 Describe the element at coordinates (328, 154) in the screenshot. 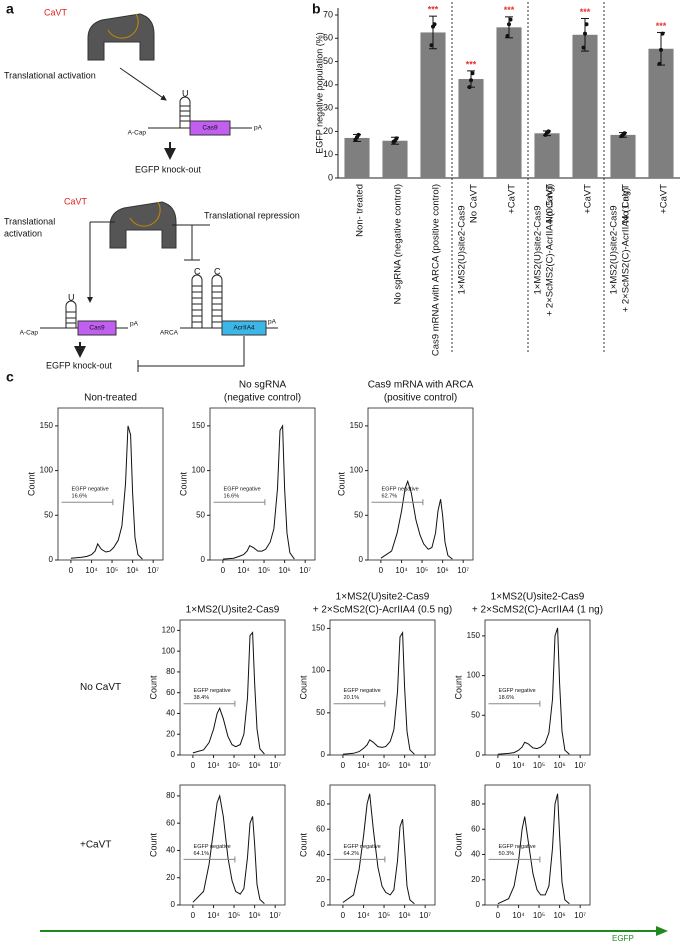

I see `y-tick-label: 10` at that location.